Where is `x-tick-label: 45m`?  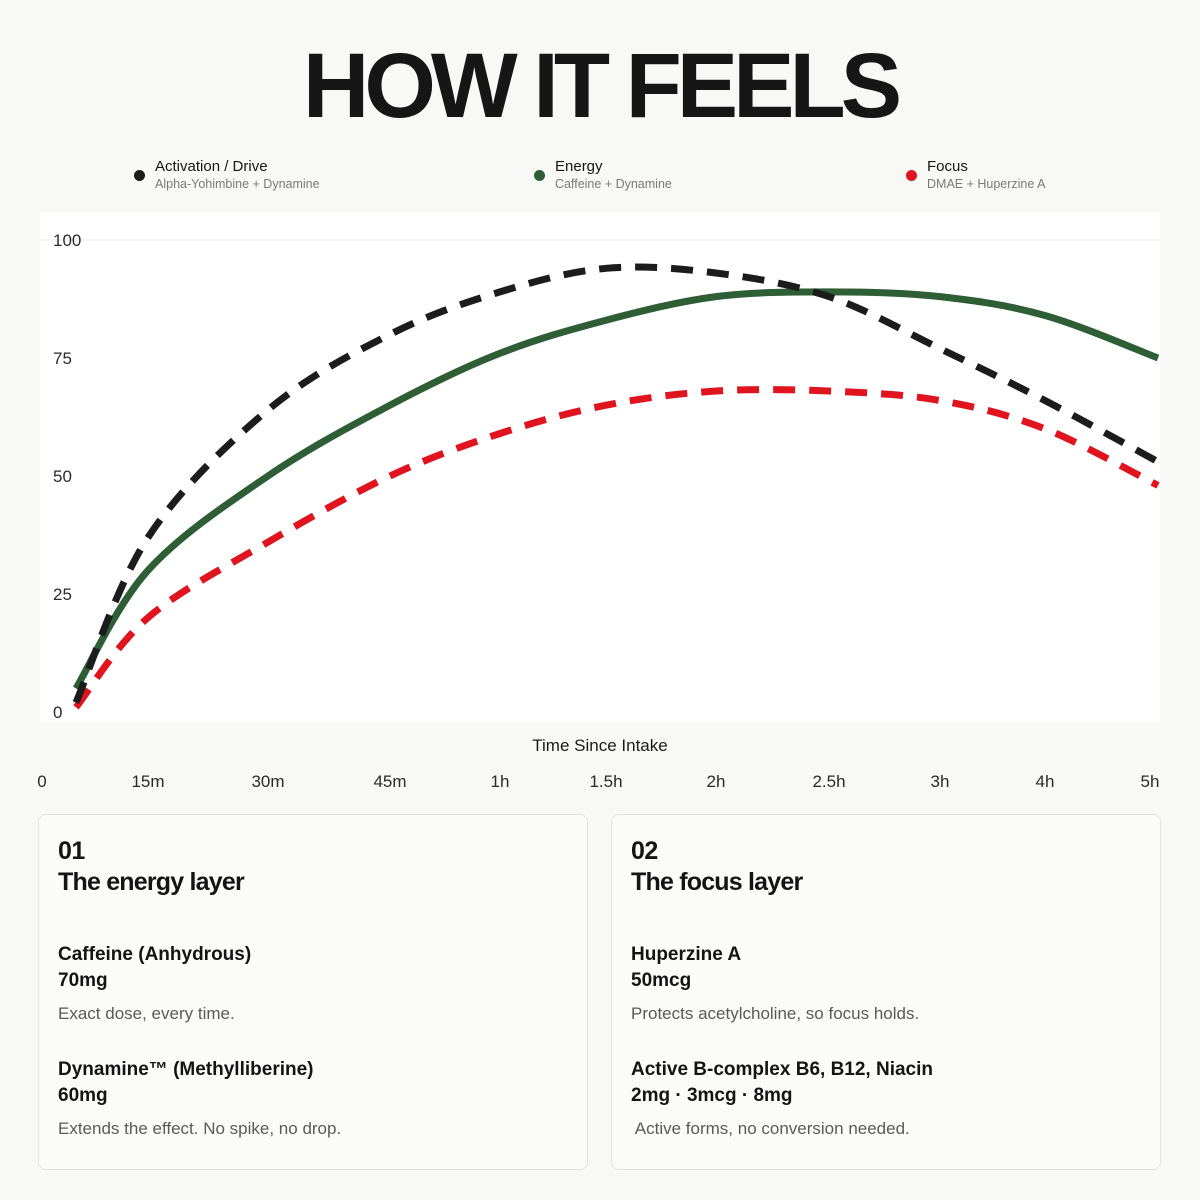
x-tick-label: 45m is located at coordinates (389, 781).